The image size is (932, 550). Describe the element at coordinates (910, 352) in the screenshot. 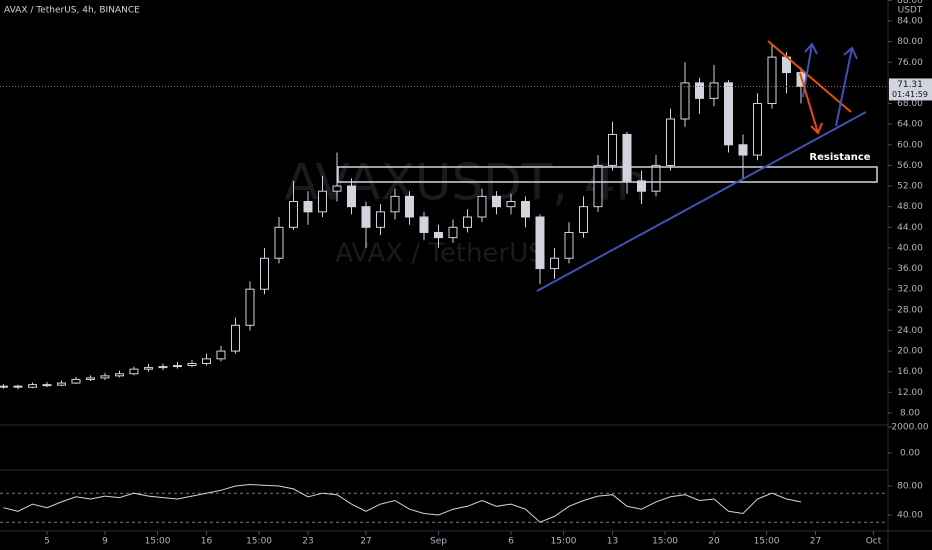

I see `y-tick-label: 20.00` at that location.